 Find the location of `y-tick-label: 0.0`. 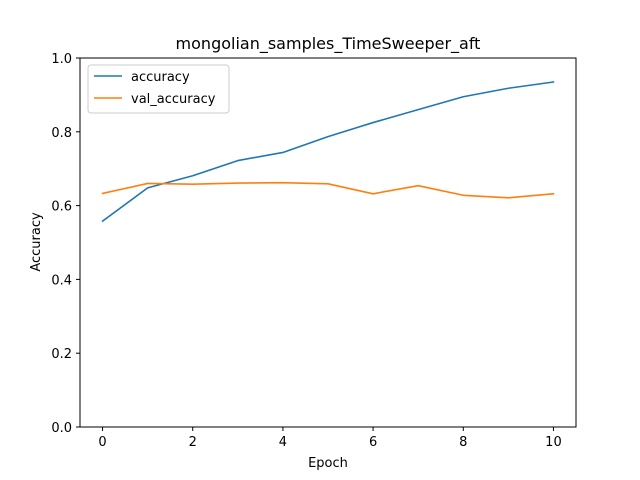

y-tick-label: 0.0 is located at coordinates (61, 428).